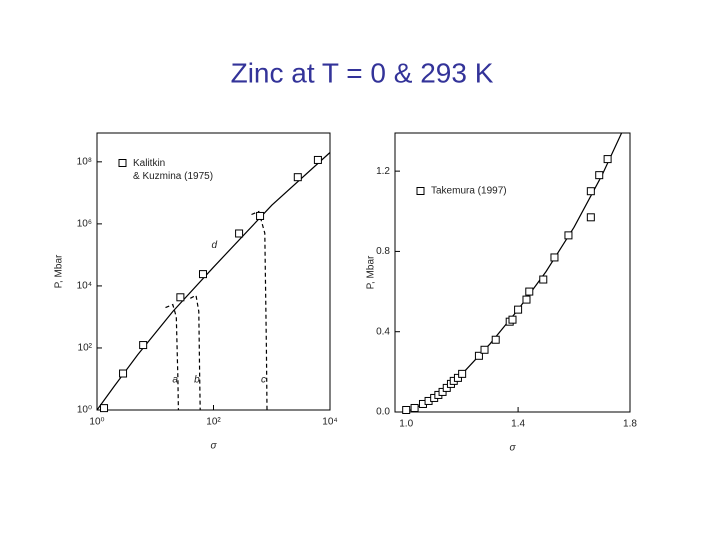  What do you see at coordinates (173, 170) in the screenshot?
I see `legend-label: Kalitkin & Kuzmina (1975)` at bounding box center [173, 170].